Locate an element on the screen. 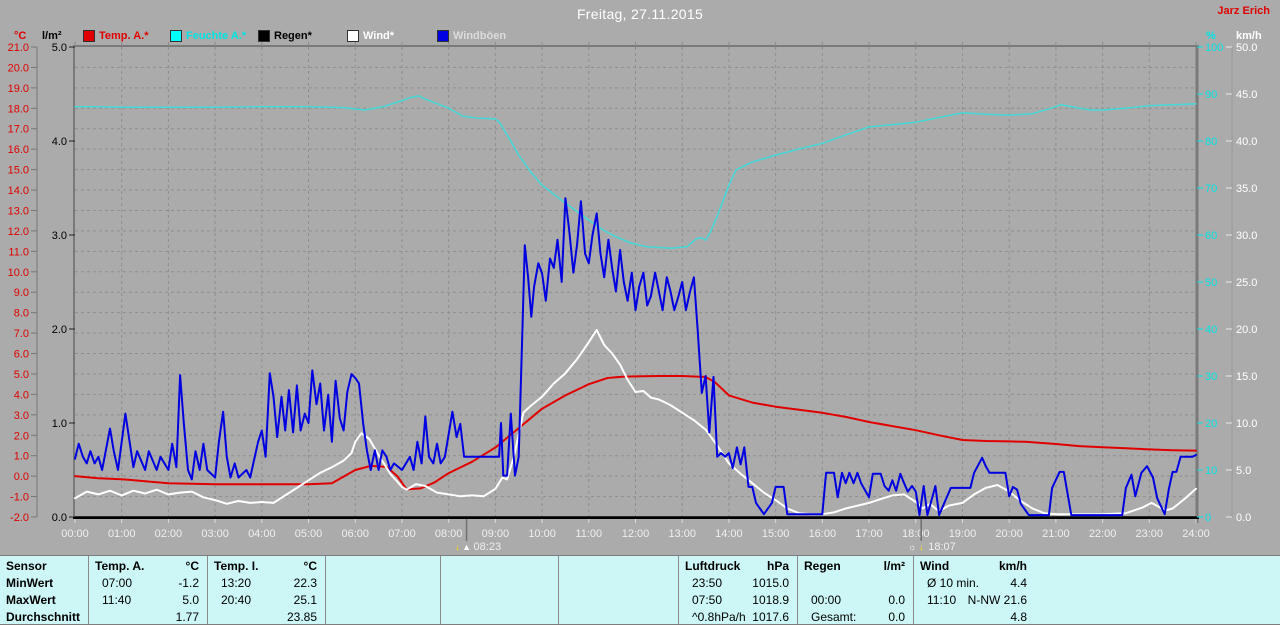 This screenshot has height=625, width=1280. percent-tick-label: 10 is located at coordinates (1211, 471).